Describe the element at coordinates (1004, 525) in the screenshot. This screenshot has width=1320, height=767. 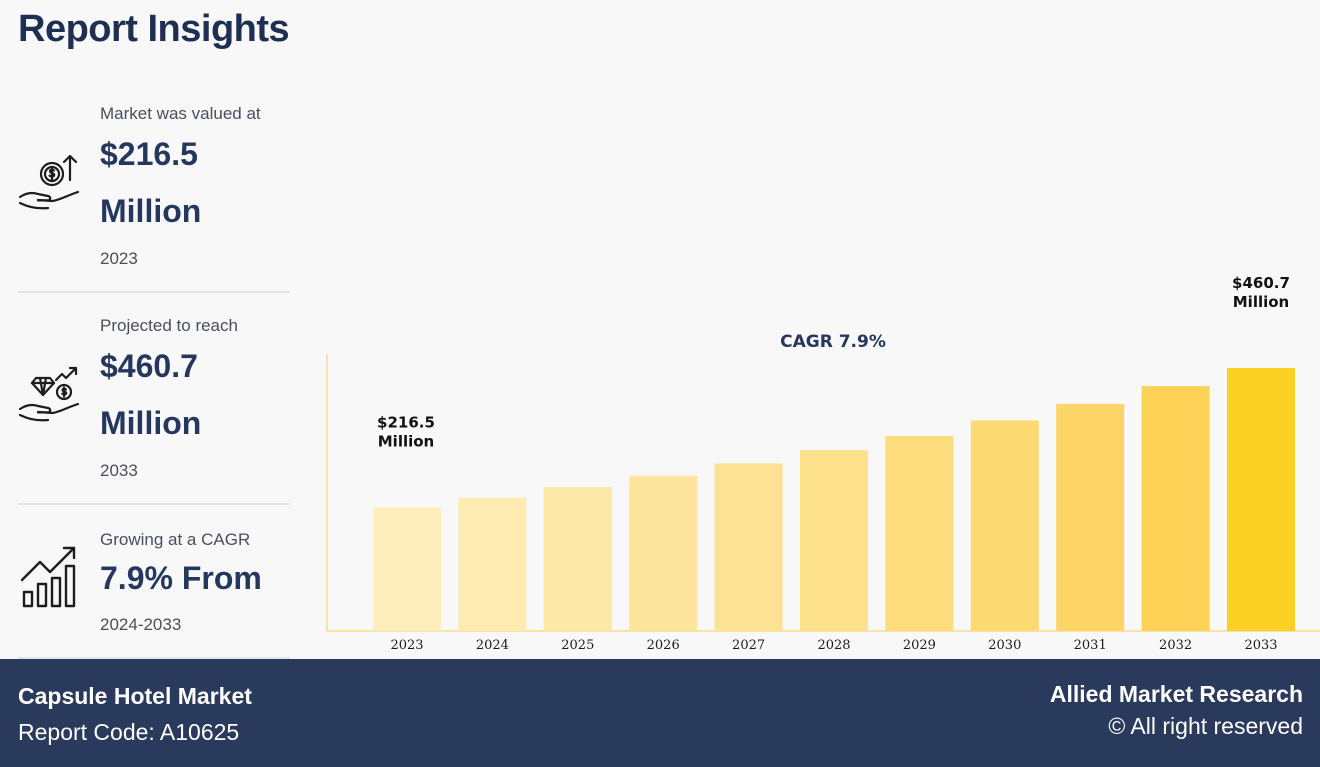
I see `bar-2030` at that location.